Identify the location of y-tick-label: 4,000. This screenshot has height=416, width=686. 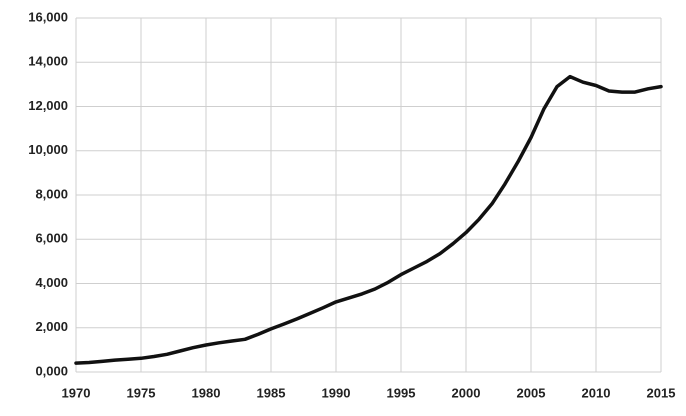
(51, 282).